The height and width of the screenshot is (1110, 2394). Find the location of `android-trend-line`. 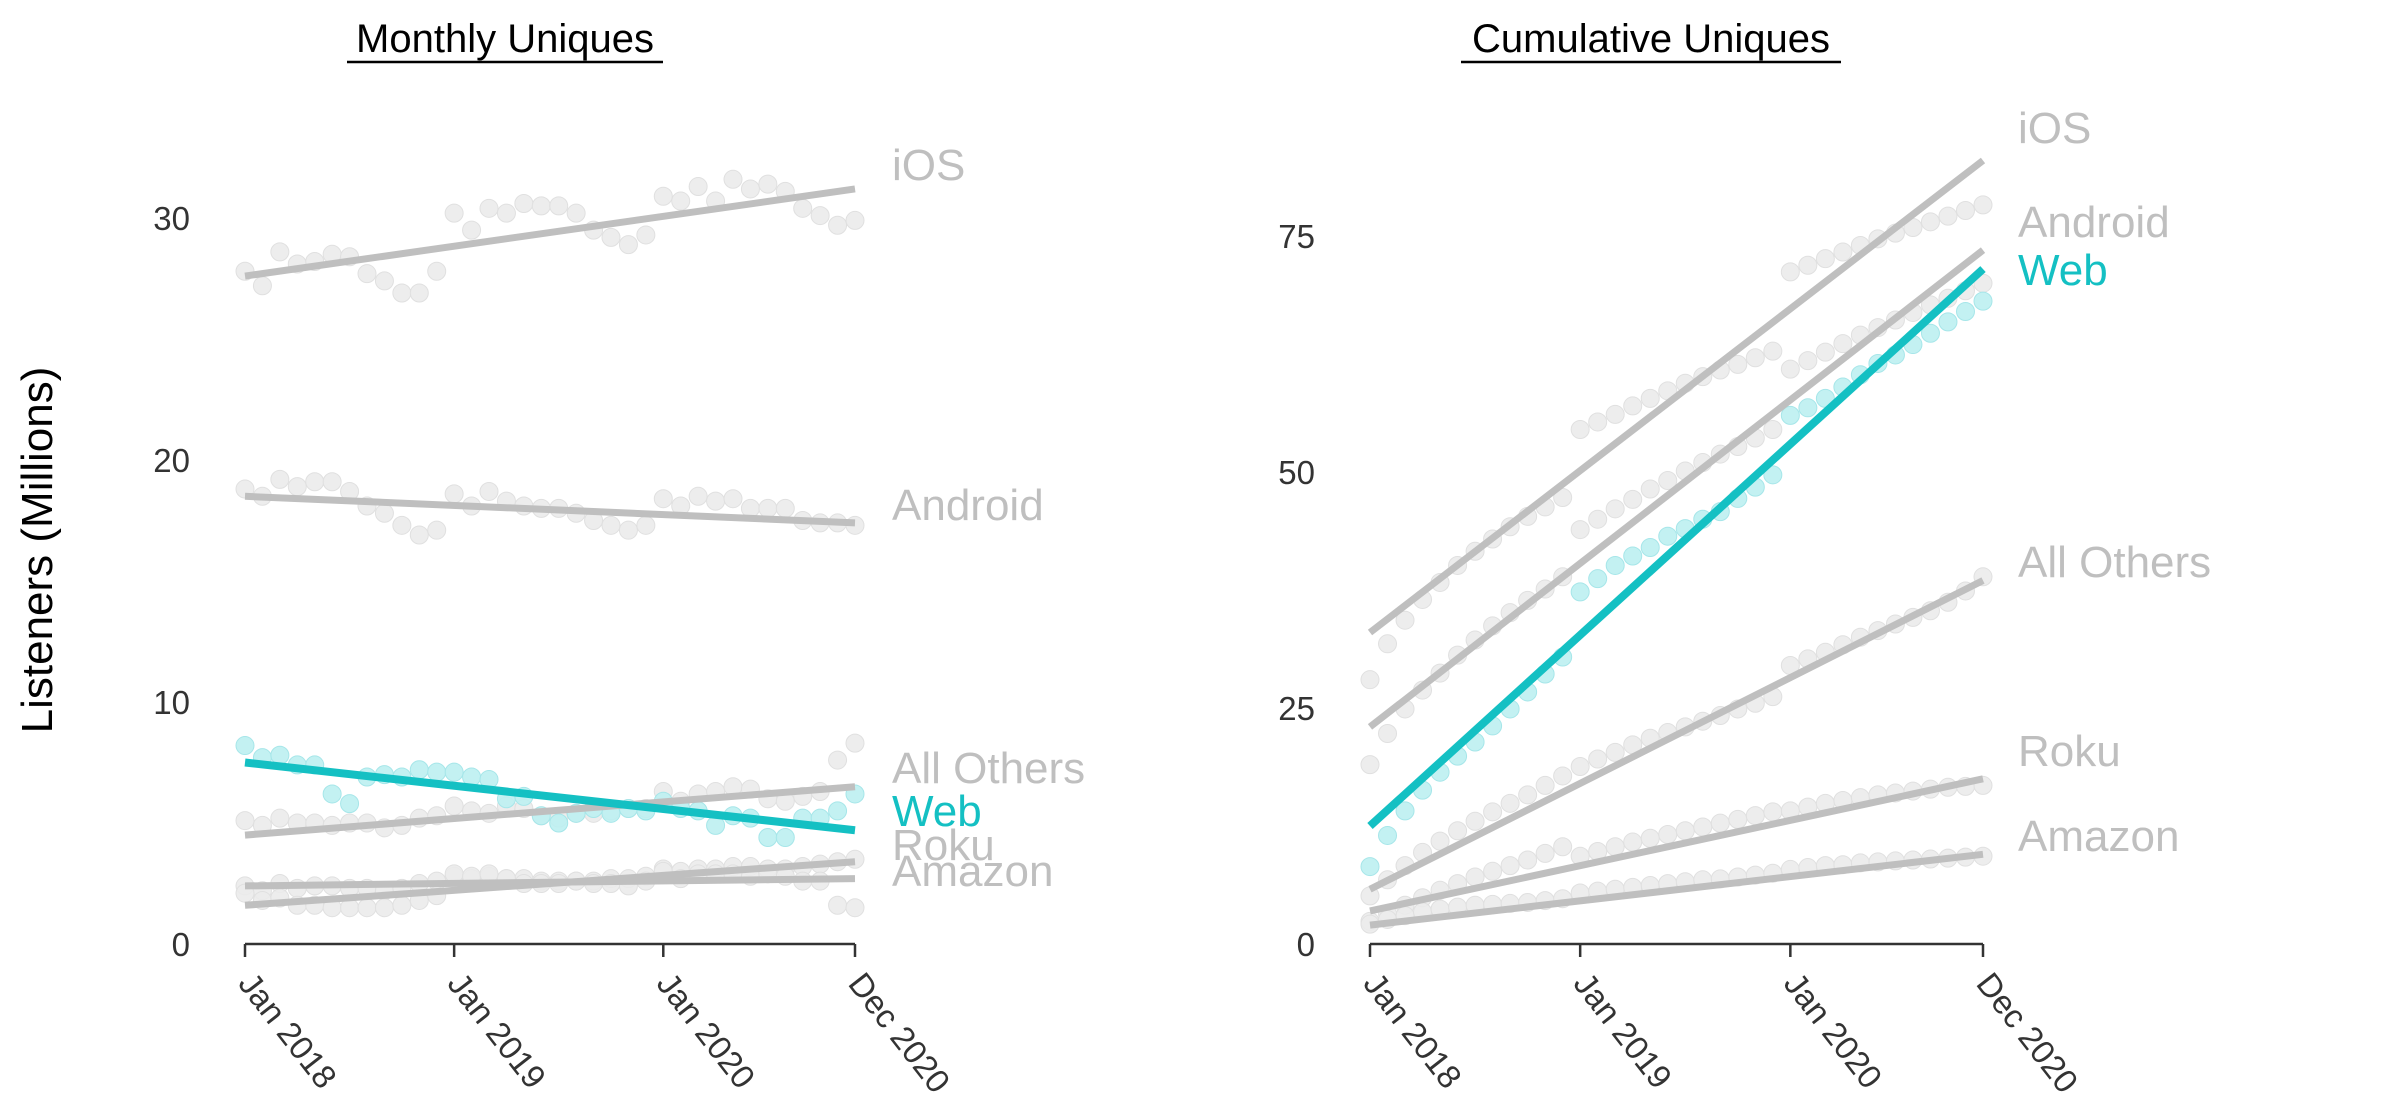

android-trend-line is located at coordinates (550, 509).